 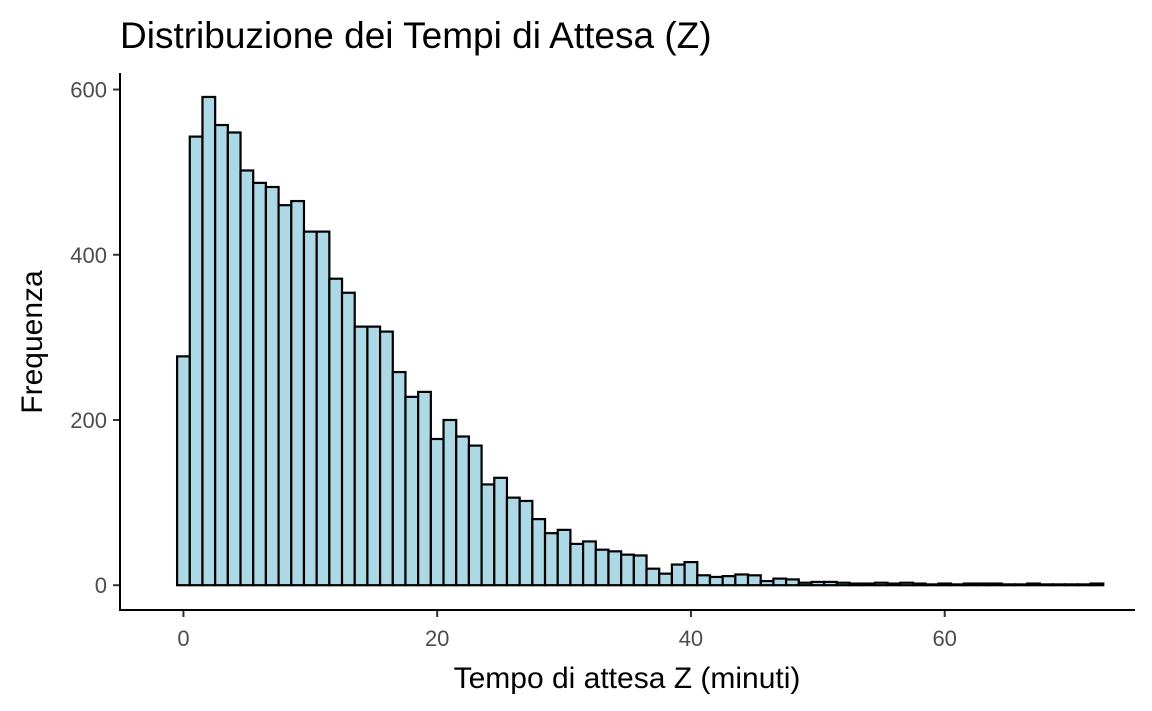 I want to click on x-tick-label: 0, so click(x=183, y=638).